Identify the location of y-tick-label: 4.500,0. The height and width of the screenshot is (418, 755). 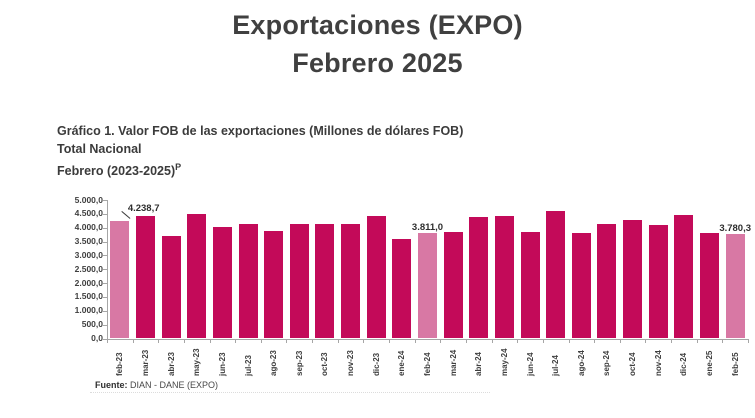
(88, 213).